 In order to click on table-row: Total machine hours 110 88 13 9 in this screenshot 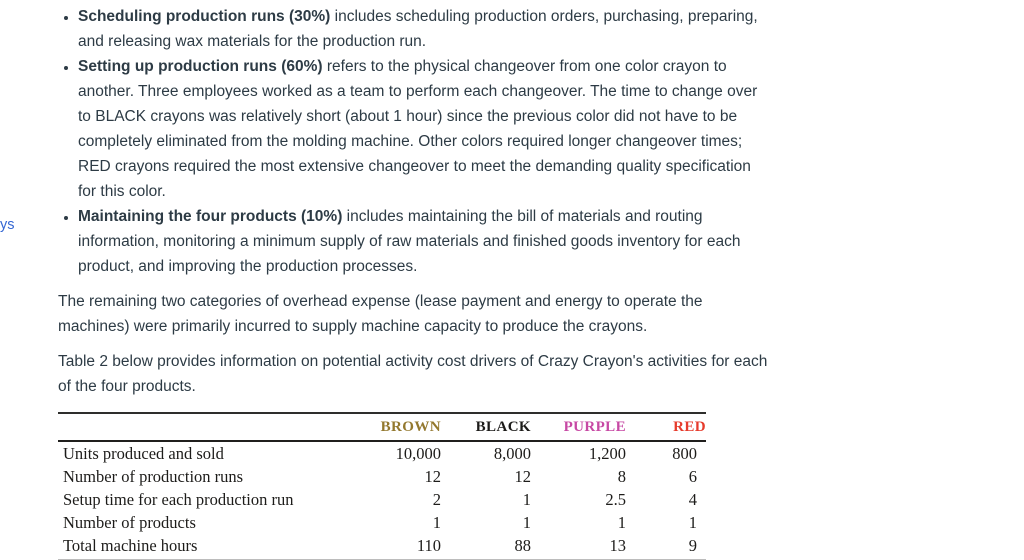, I will do `click(382, 547)`.